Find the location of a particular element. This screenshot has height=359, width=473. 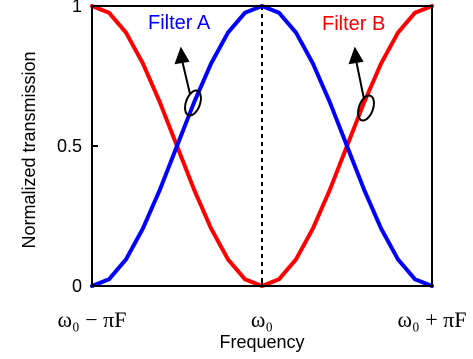

x-tick-label: ω₀ − πF is located at coordinates (92, 319).